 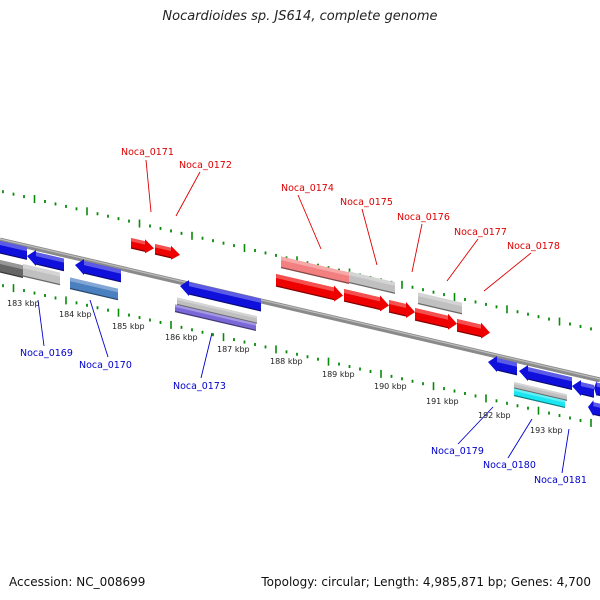 What do you see at coordinates (546, 377) in the screenshot?
I see `gene-noca-0180b` at bounding box center [546, 377].